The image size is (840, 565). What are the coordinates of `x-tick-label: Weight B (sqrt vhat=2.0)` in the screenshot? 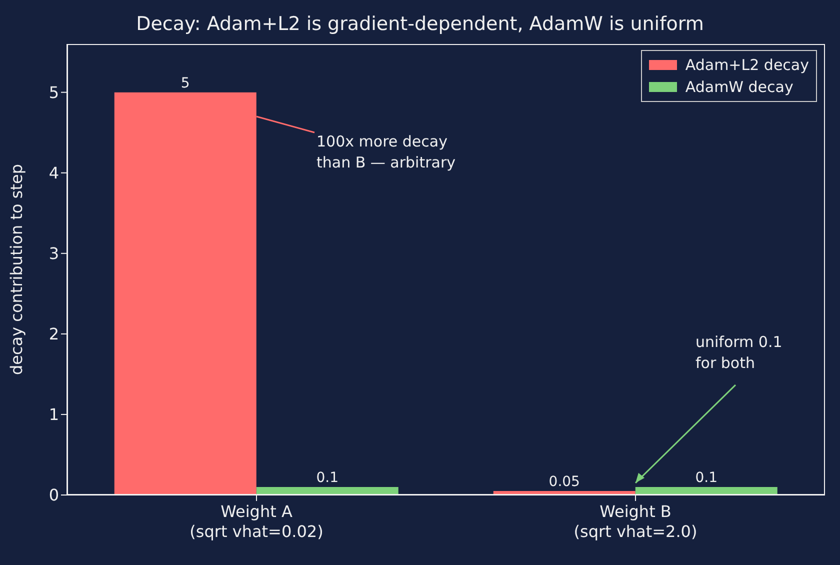 It's located at (636, 521).